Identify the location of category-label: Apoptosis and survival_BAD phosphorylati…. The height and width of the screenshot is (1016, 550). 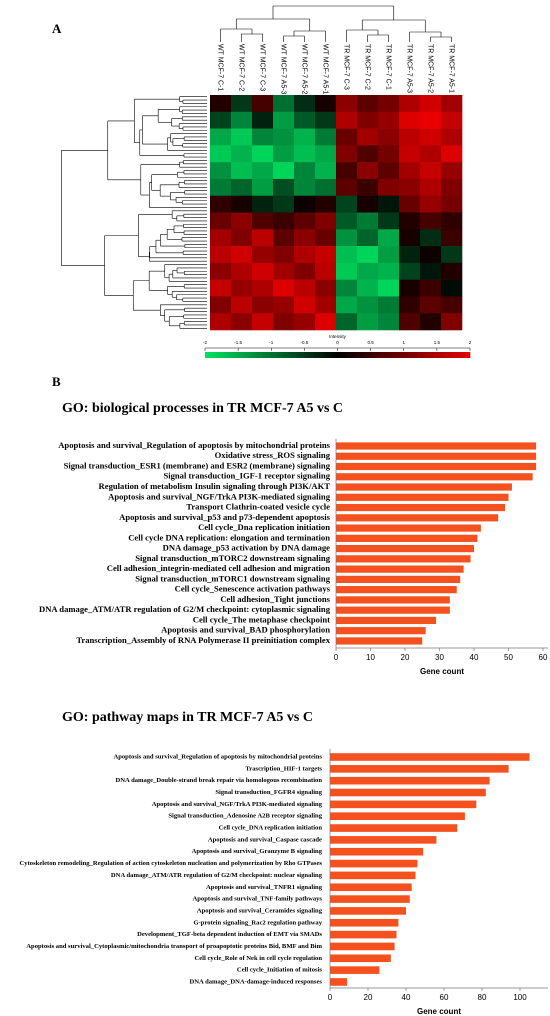
(245, 630).